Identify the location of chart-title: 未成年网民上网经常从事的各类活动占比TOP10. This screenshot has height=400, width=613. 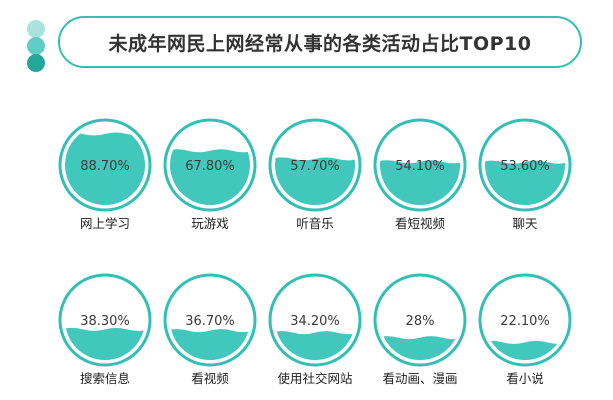
(320, 43).